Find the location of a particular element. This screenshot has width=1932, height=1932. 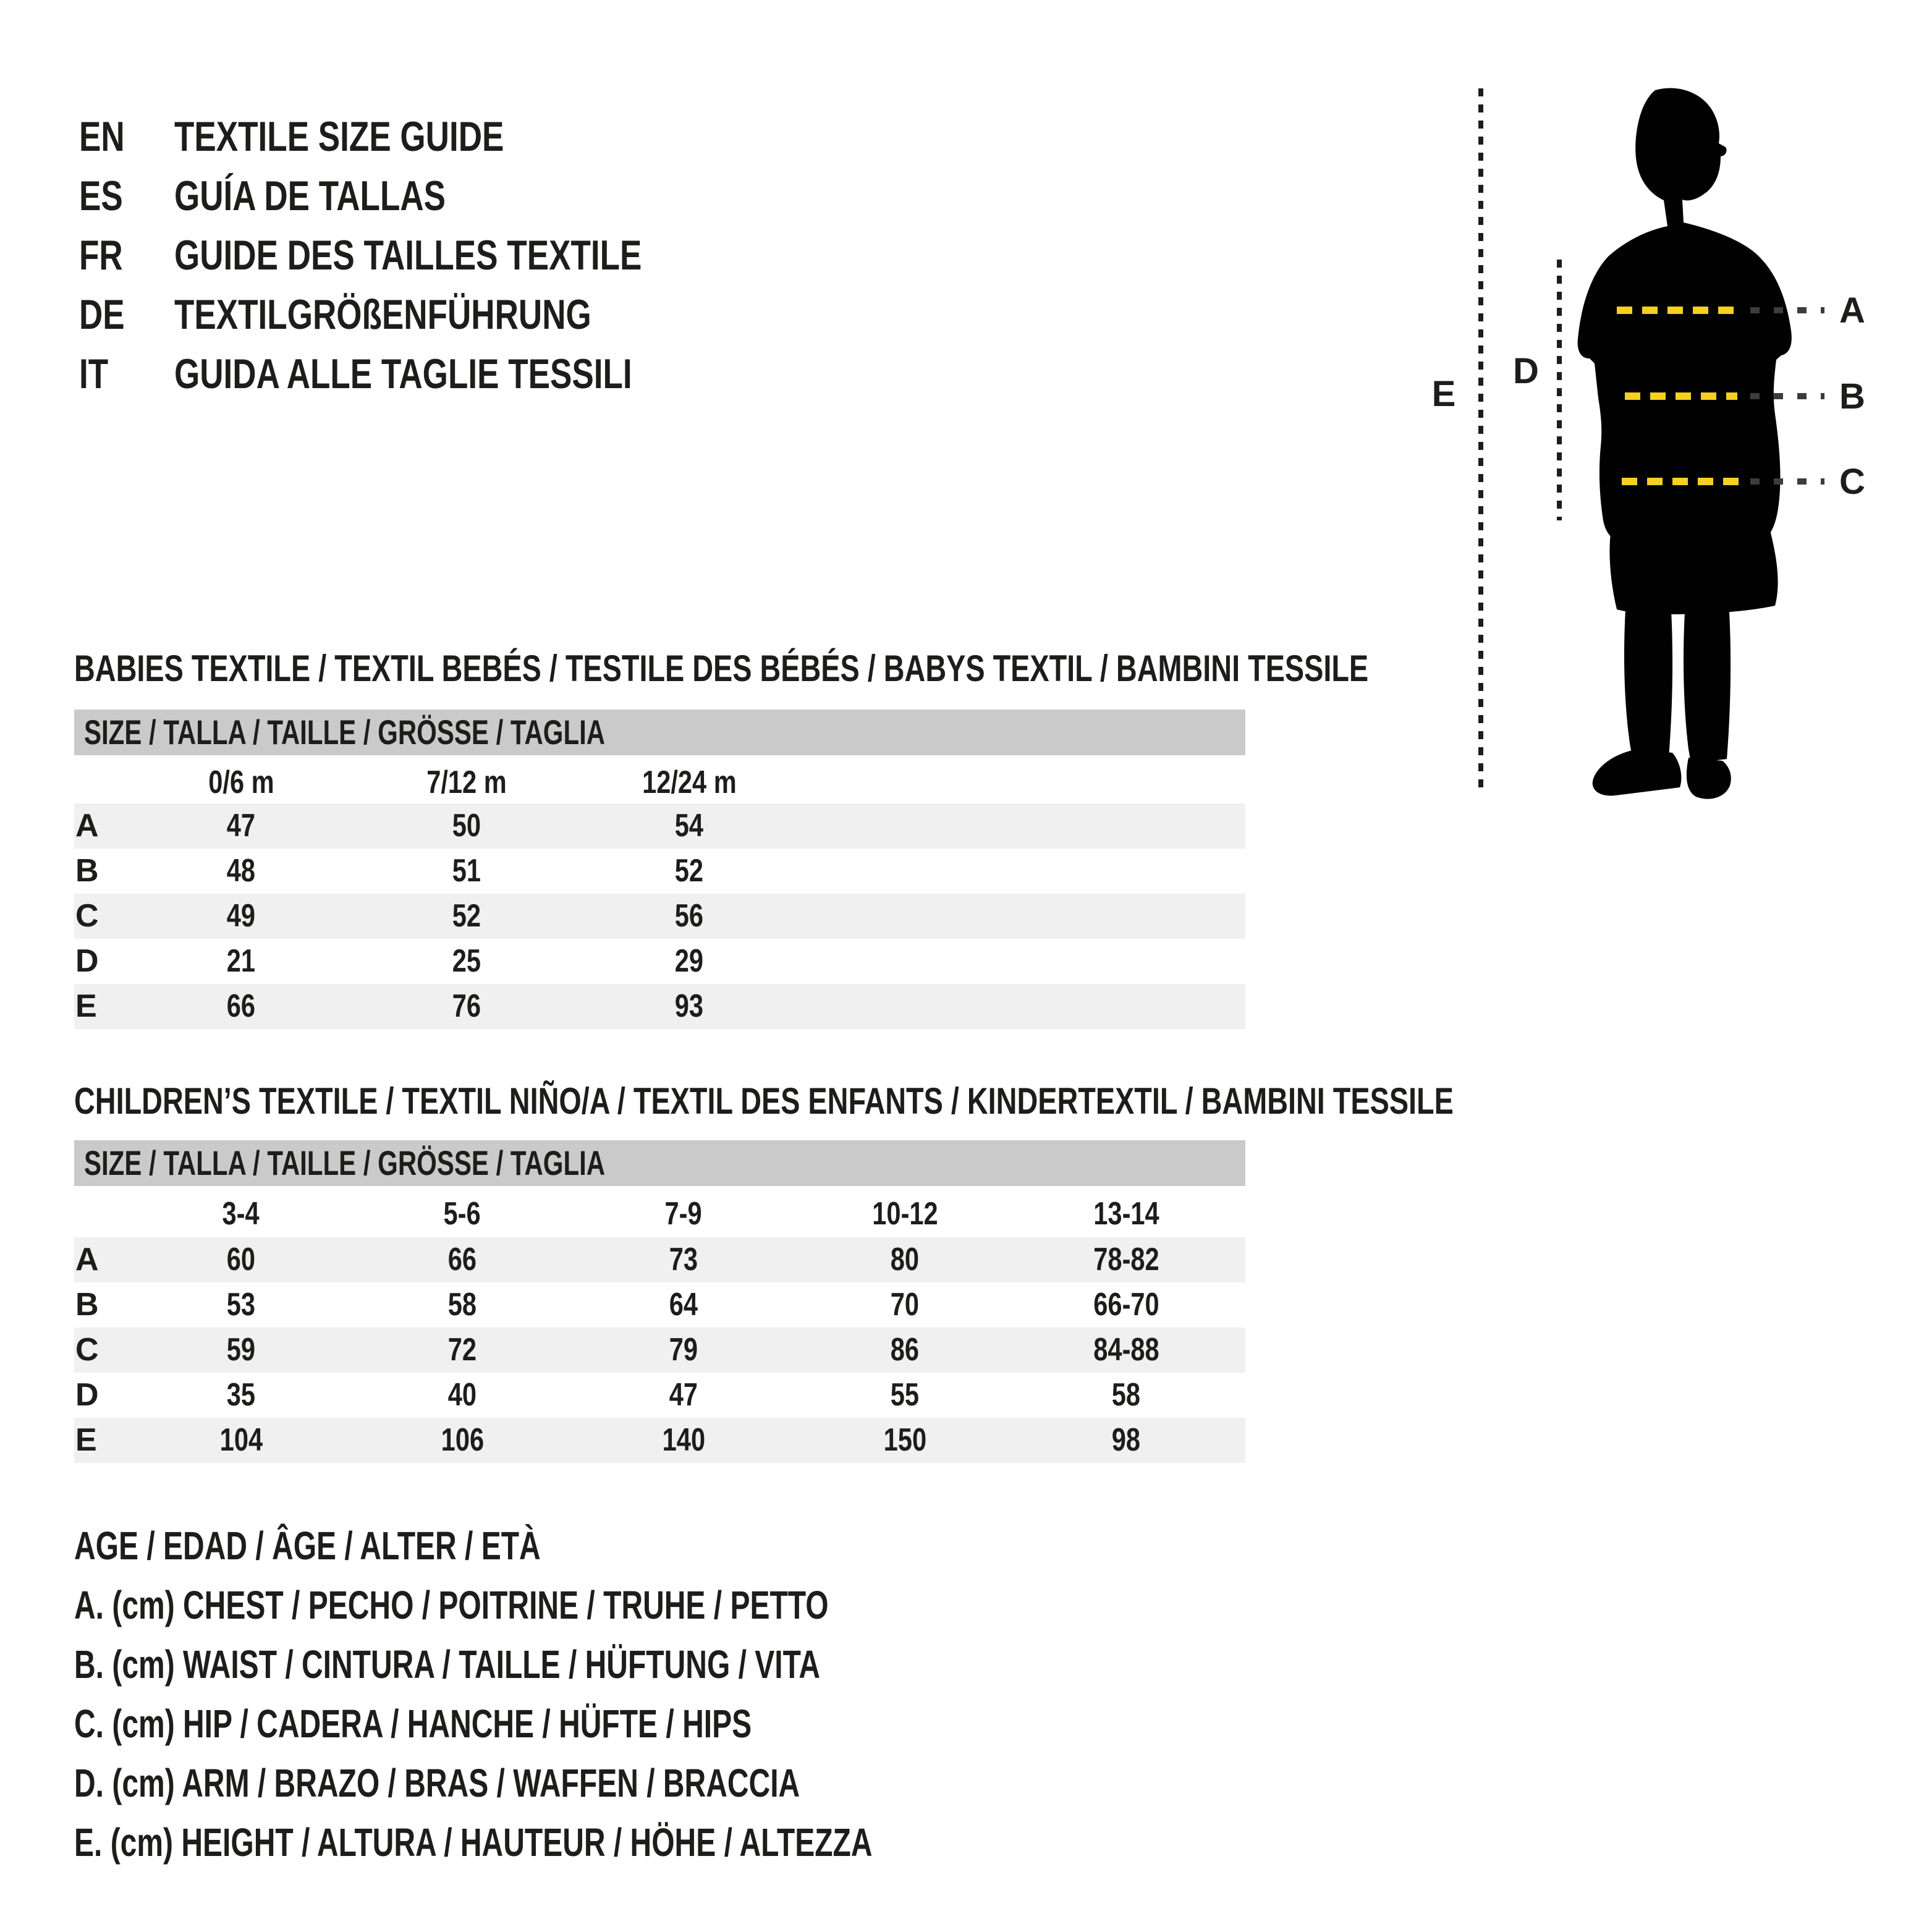

babies-column-header: 0/6 m is located at coordinates (241, 782).